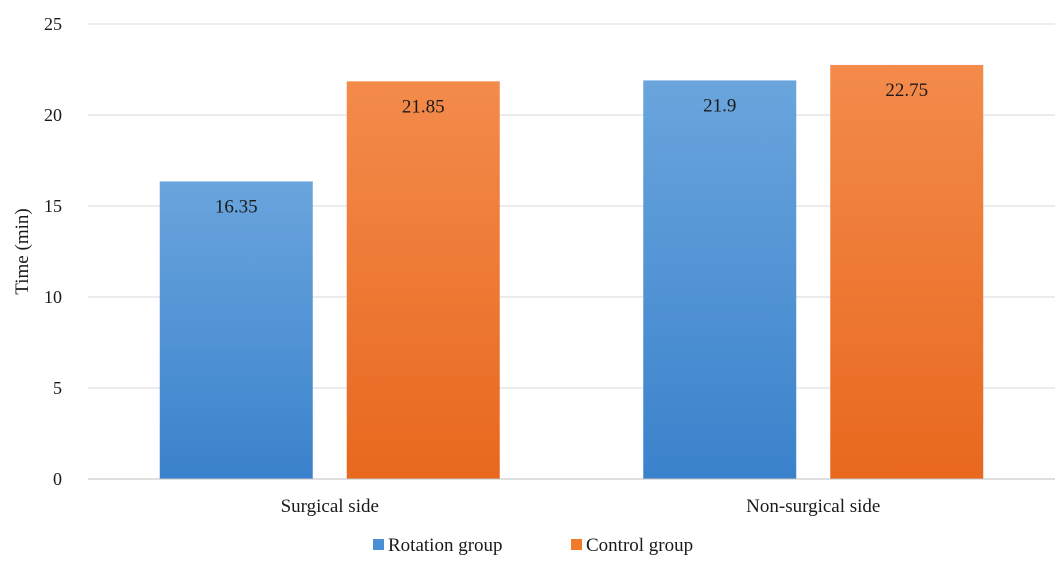  What do you see at coordinates (813, 506) in the screenshot?
I see `x-tick-label-1: Non-surgical side` at bounding box center [813, 506].